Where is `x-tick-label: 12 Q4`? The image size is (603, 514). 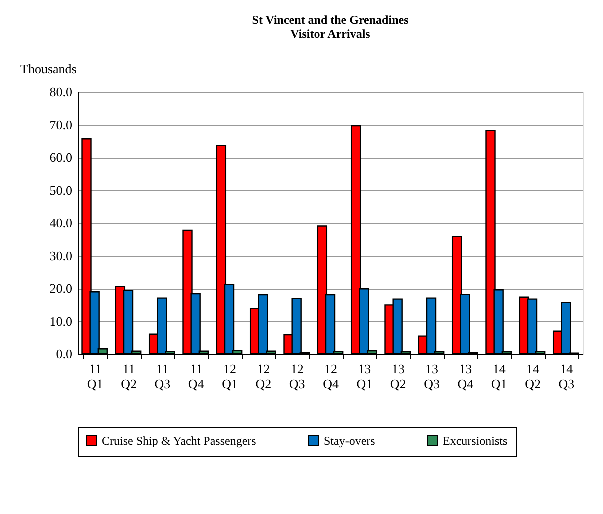
x-tick-label: 12 Q4 is located at coordinates (331, 377).